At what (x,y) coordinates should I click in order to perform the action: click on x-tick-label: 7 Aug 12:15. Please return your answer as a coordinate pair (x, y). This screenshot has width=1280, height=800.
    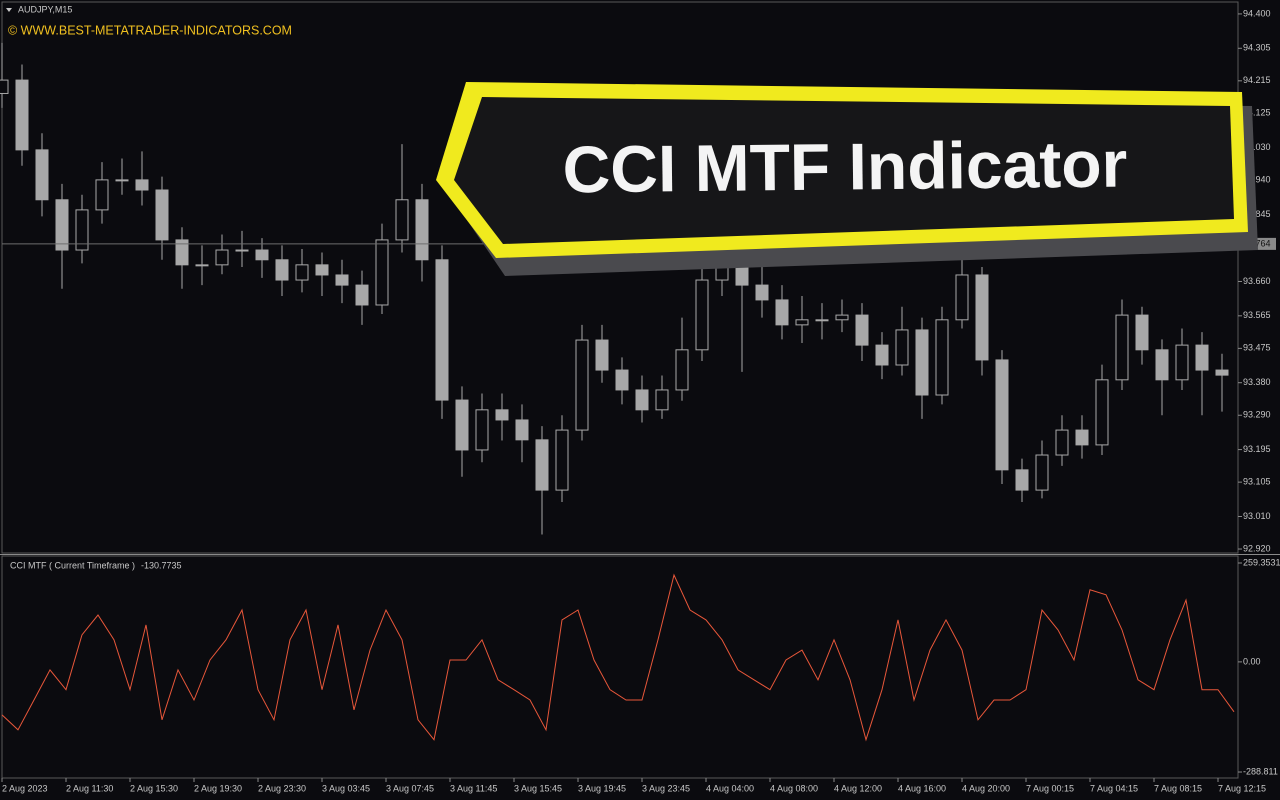
    Looking at the image, I should click on (1242, 788).